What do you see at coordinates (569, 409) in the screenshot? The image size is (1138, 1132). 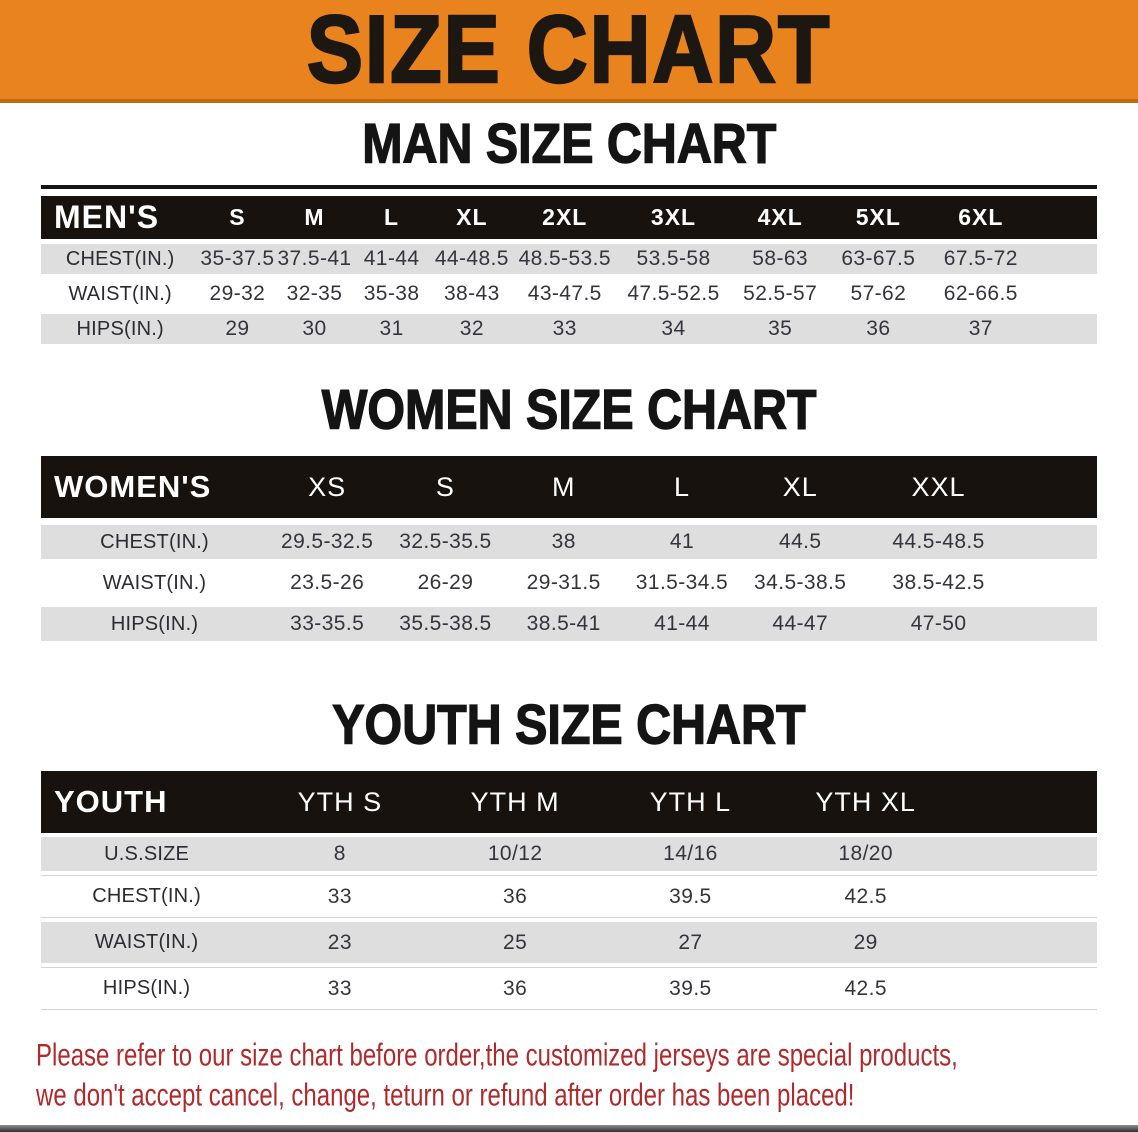 I see `women-section-heading-text: WOMEN SIZE CHART` at bounding box center [569, 409].